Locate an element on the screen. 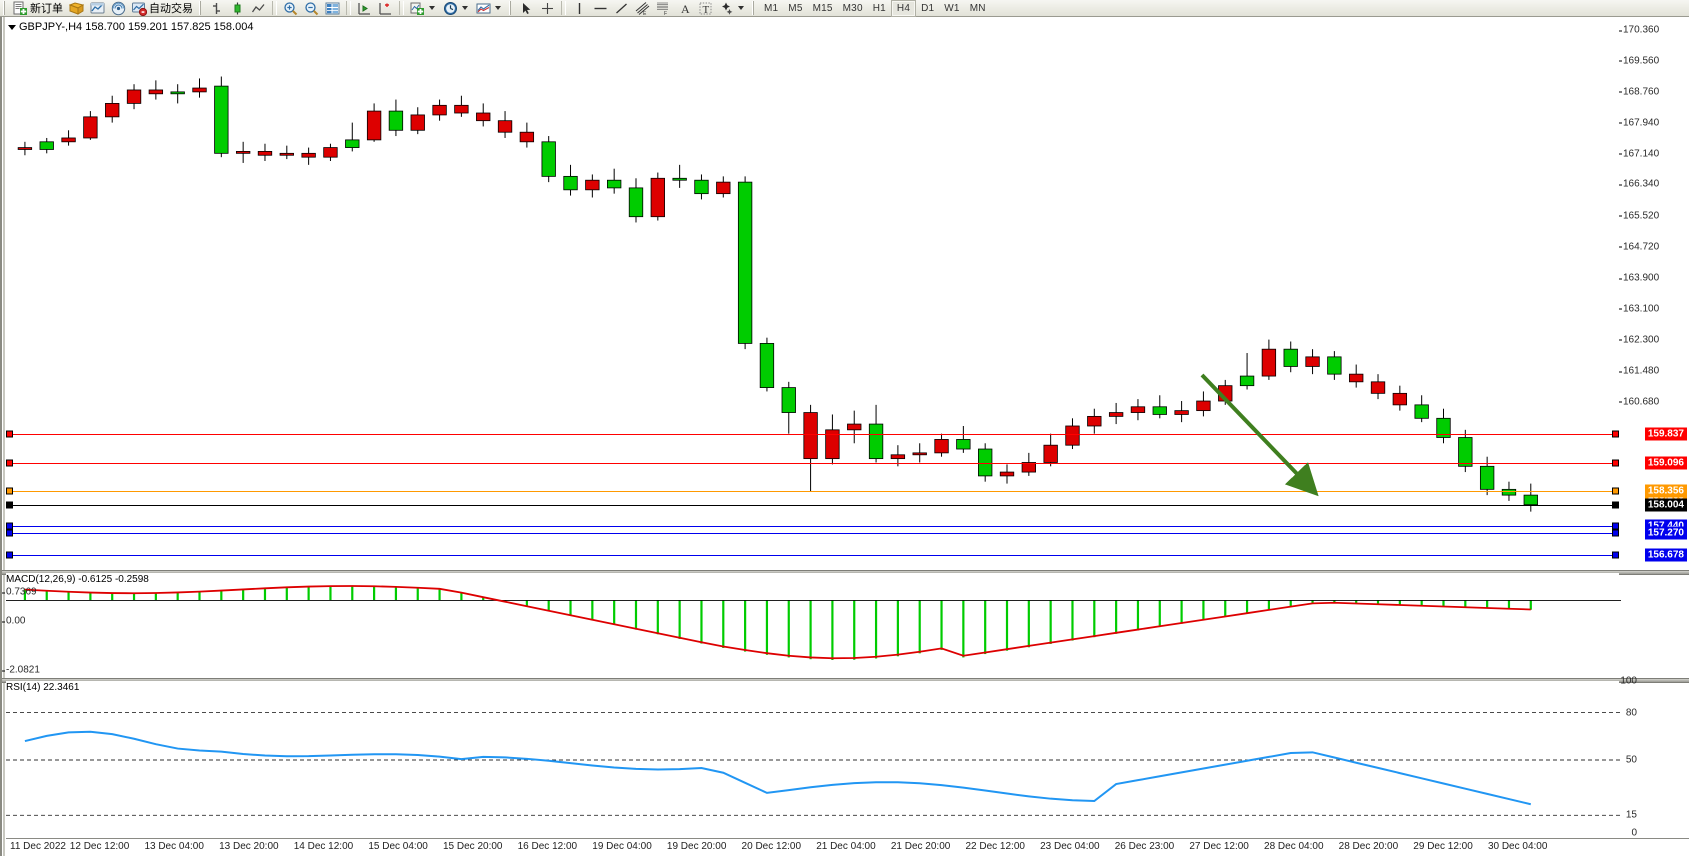 Image resolution: width=1689 pixels, height=856 pixels. chevron-down-icon-shapes is located at coordinates (741, 8).